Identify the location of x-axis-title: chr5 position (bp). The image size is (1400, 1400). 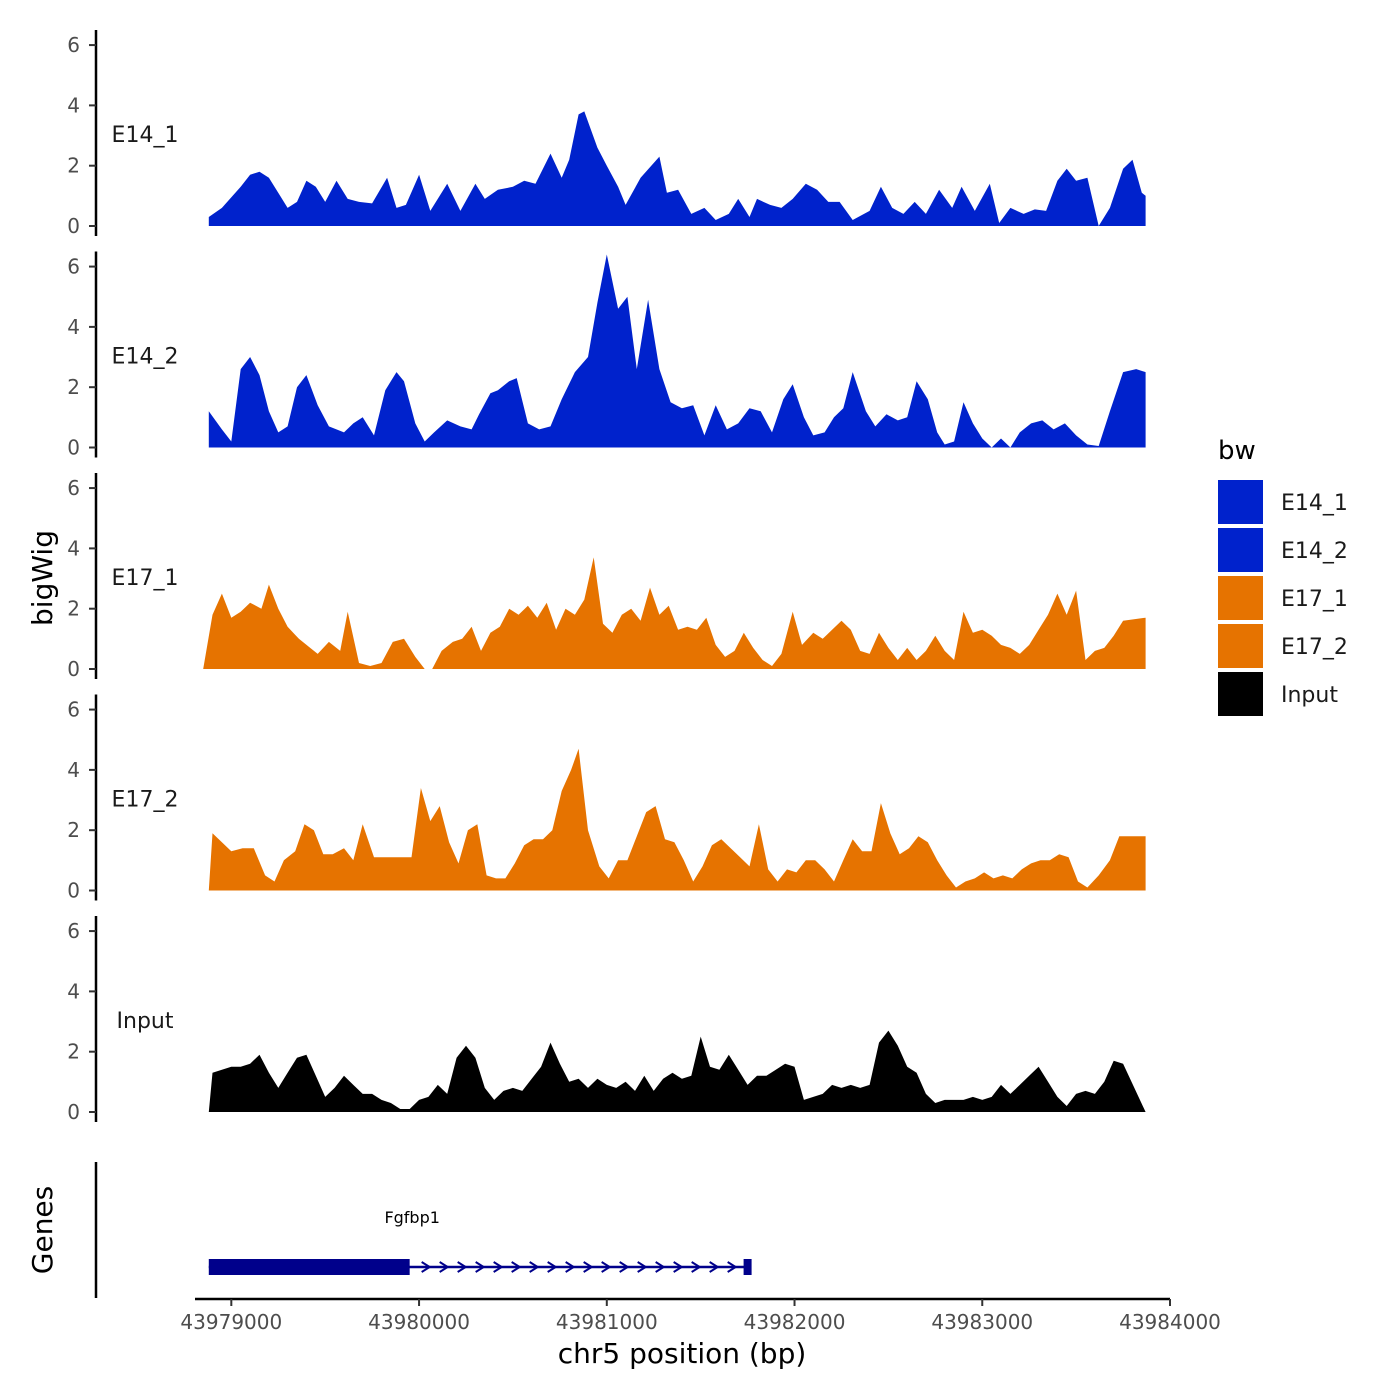
(682, 1353).